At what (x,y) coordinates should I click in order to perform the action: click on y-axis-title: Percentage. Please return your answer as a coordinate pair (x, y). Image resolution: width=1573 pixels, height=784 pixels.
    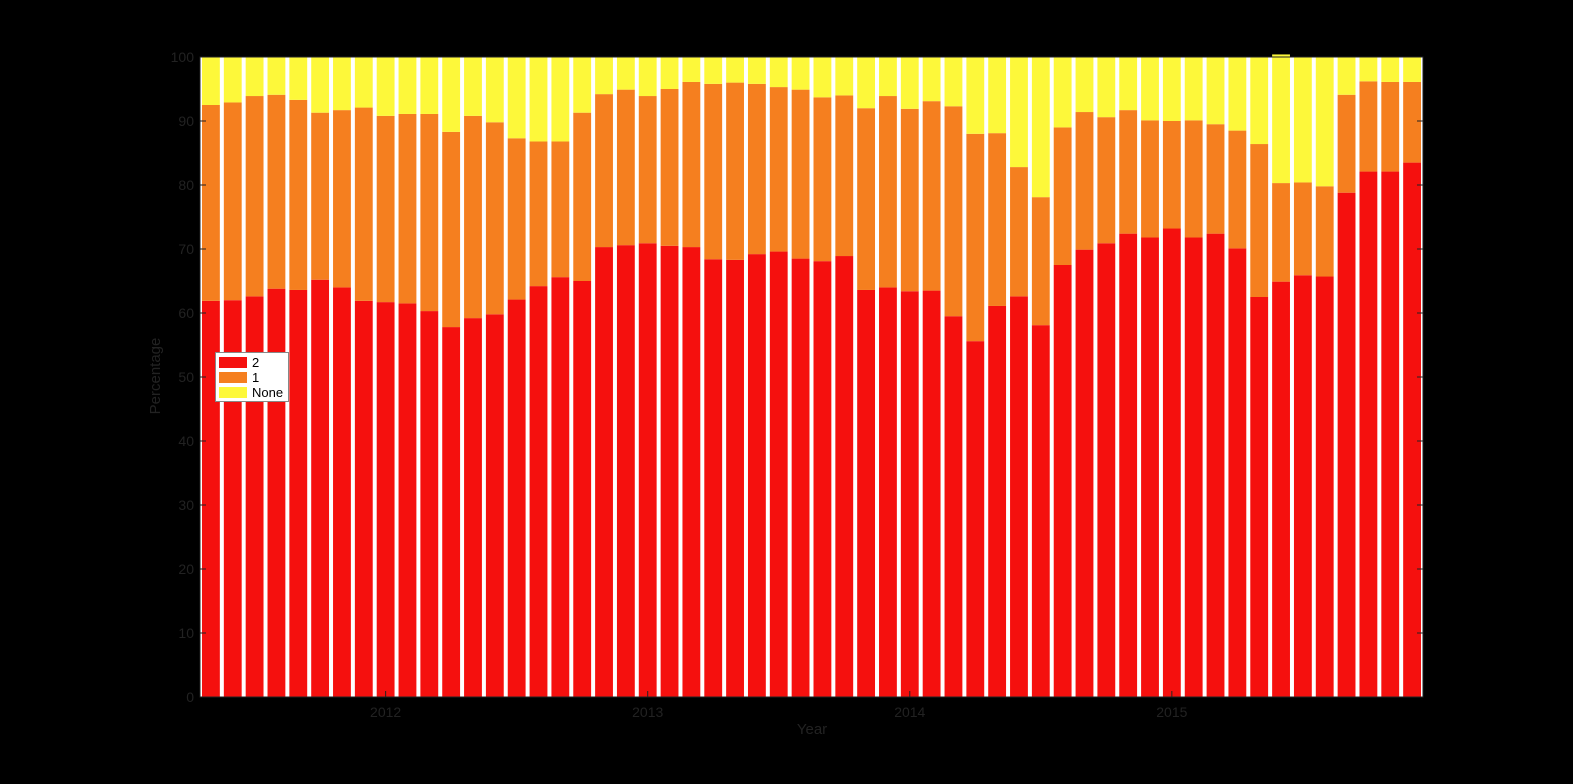
    Looking at the image, I should click on (155, 376).